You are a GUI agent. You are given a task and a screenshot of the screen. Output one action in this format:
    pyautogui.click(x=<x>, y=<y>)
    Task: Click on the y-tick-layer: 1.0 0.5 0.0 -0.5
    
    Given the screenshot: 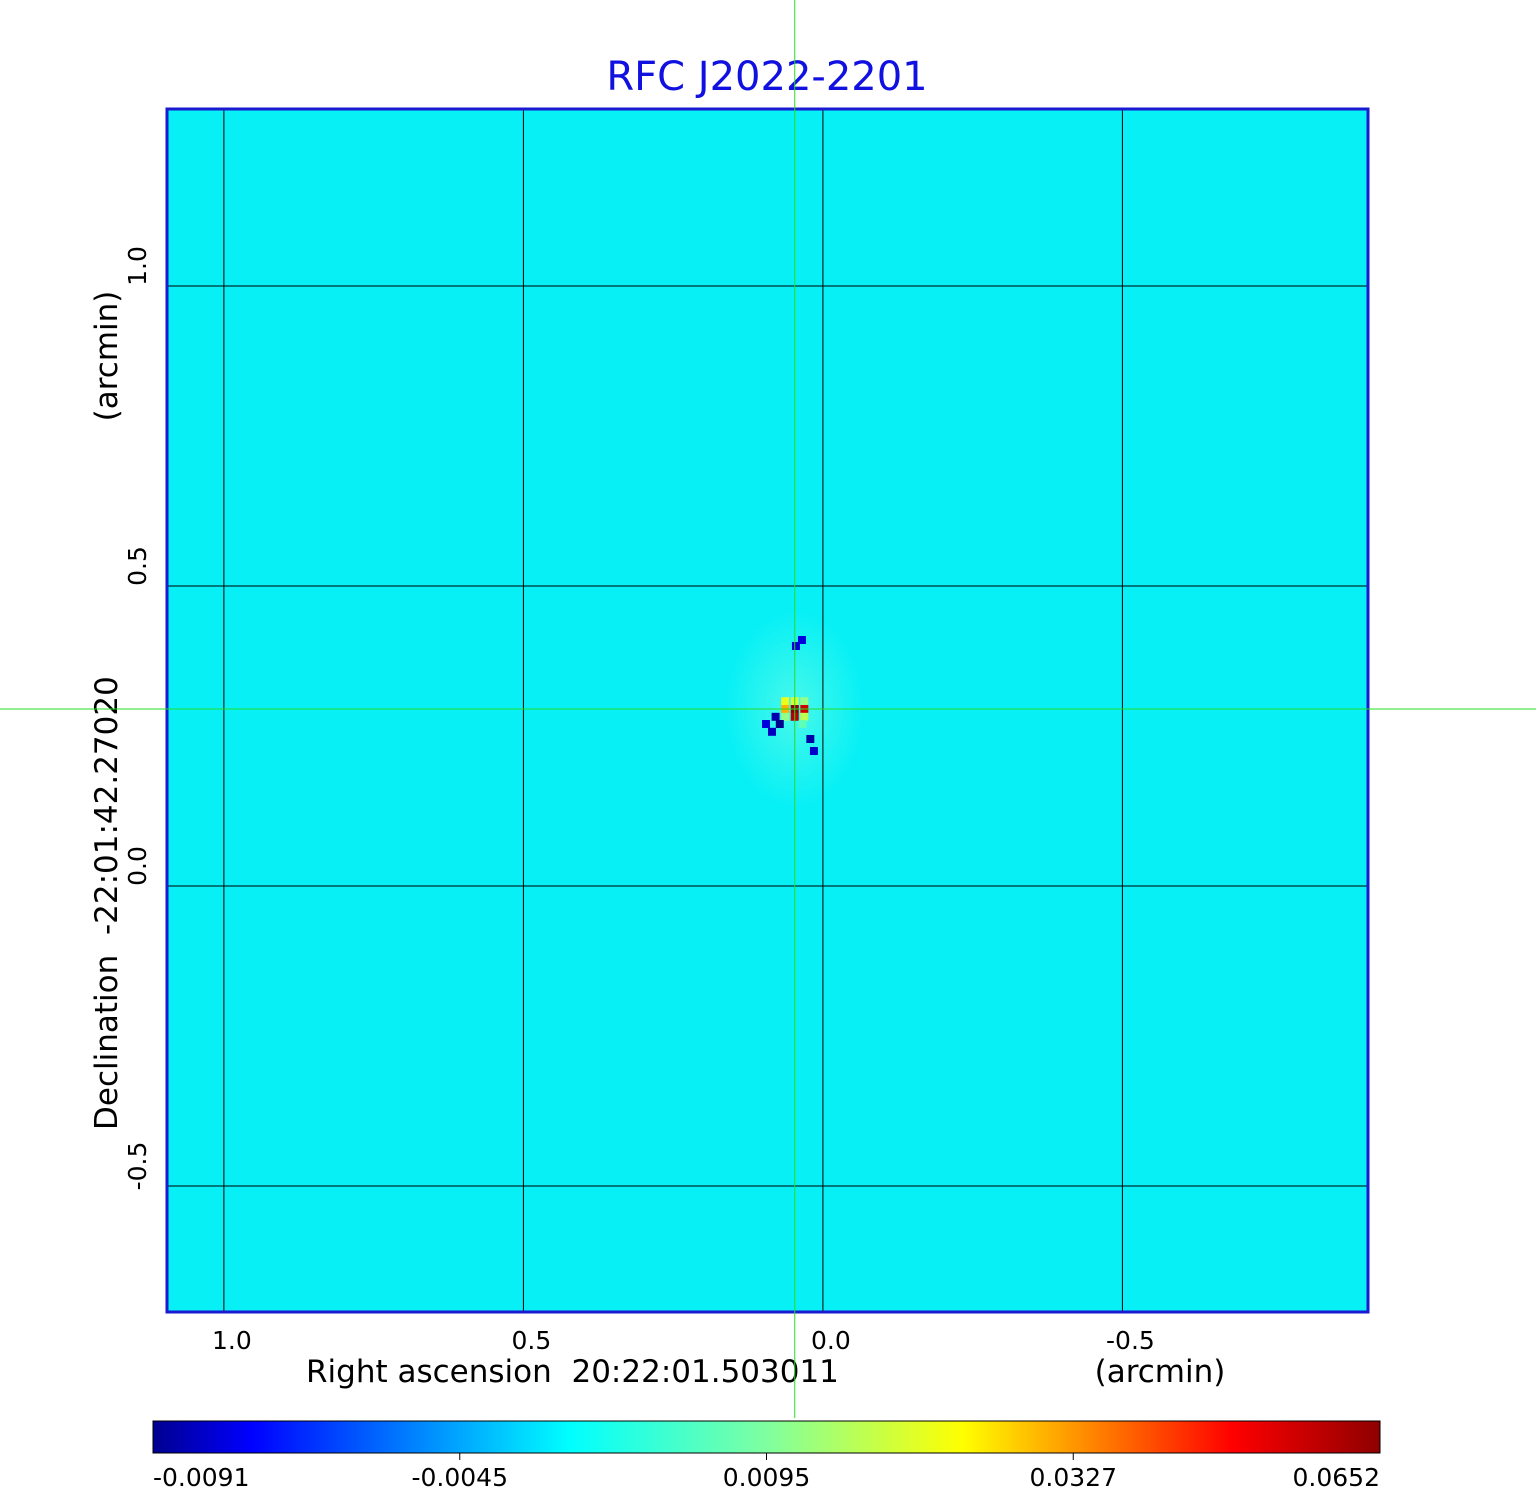 What is the action you would take?
    pyautogui.click(x=137, y=718)
    